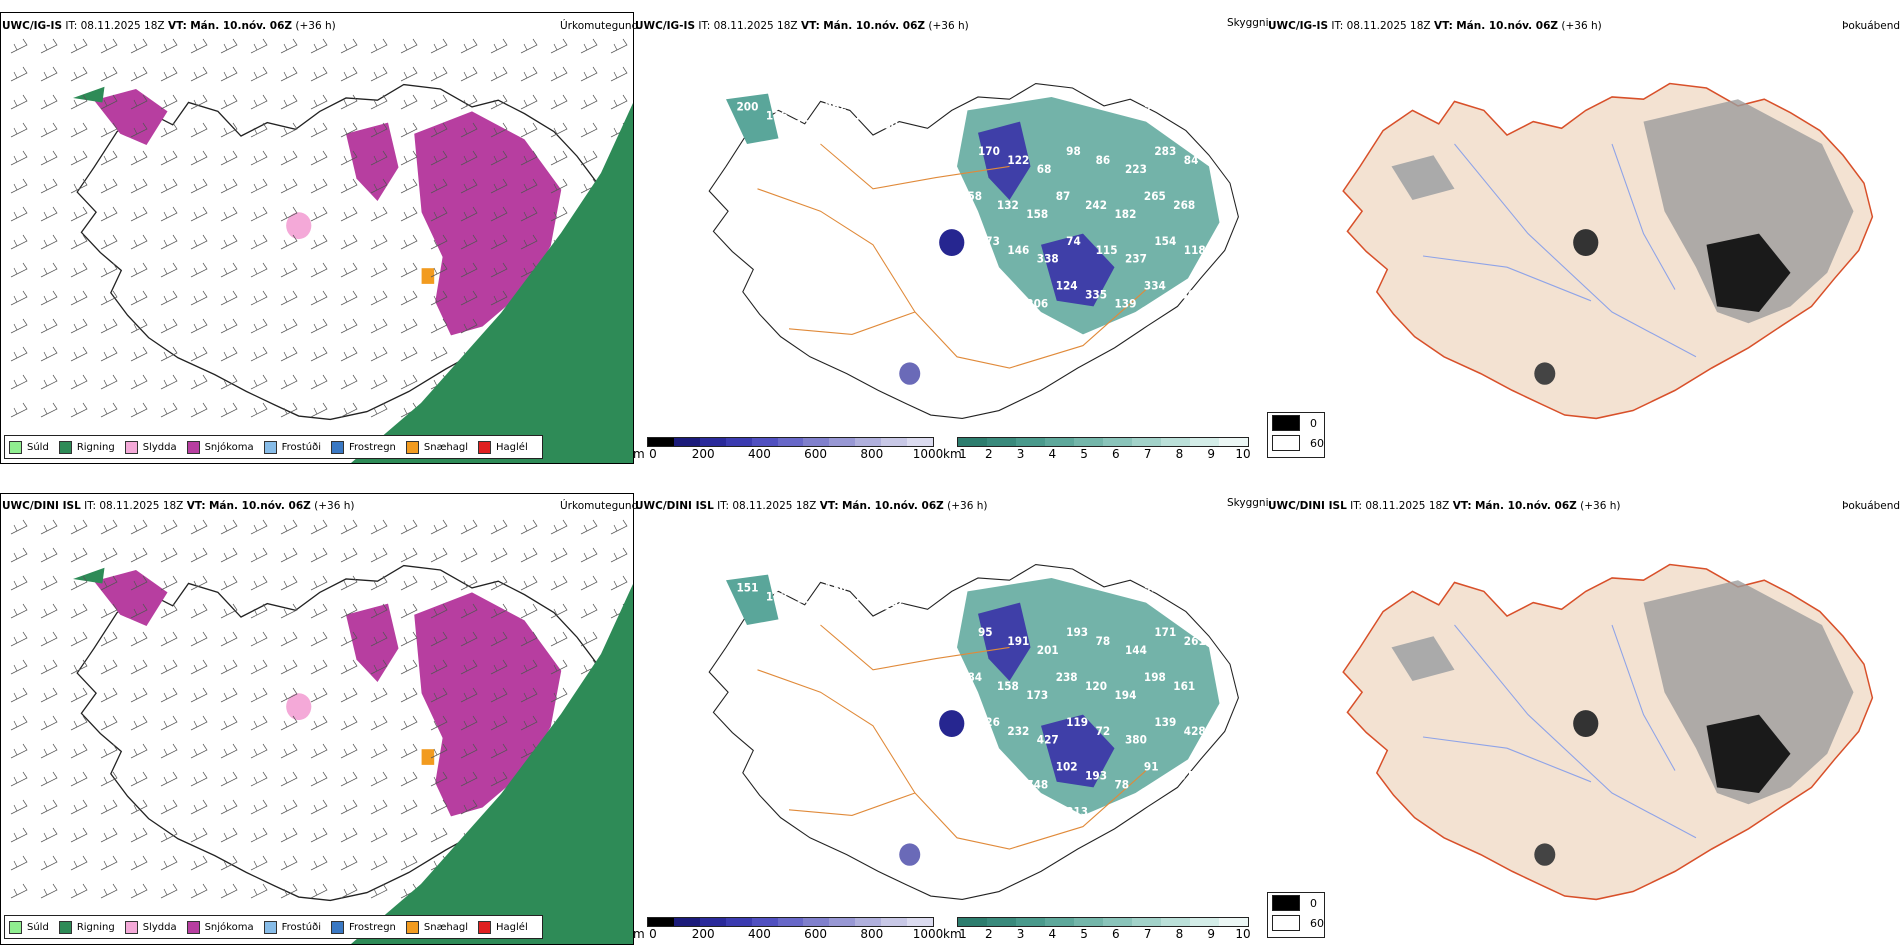 This screenshot has height=950, width=1900. Describe the element at coordinates (1296, 443) in the screenshot. I see `fog-legend-row: 60` at that location.